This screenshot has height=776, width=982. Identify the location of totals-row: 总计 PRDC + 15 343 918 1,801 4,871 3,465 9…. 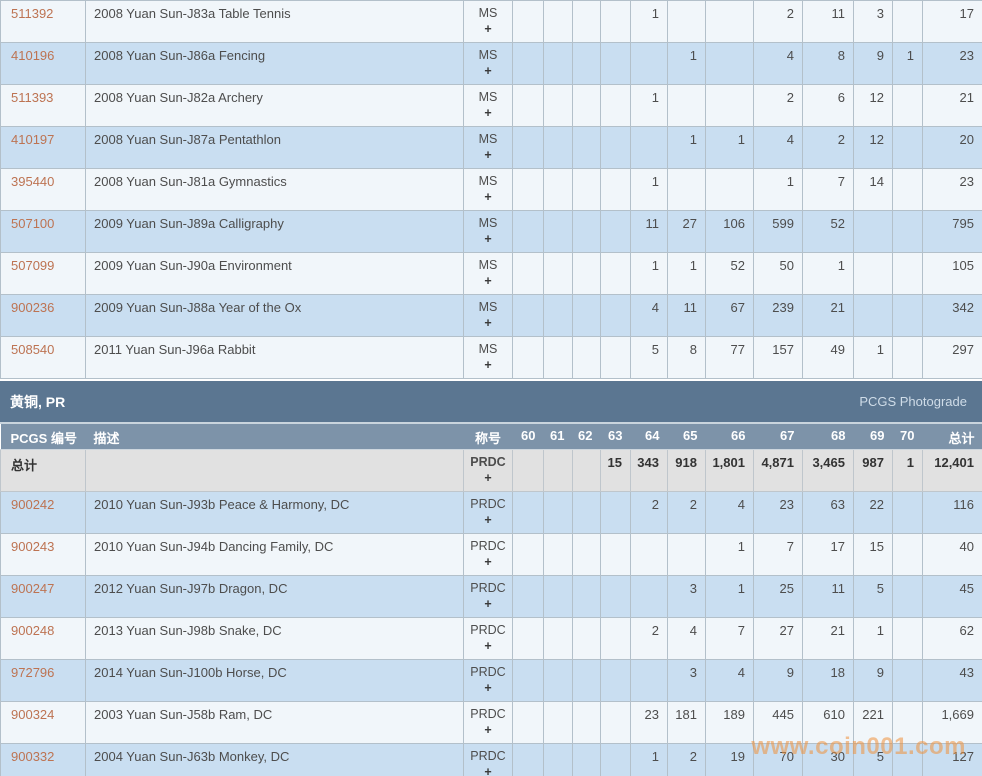
(491, 470).